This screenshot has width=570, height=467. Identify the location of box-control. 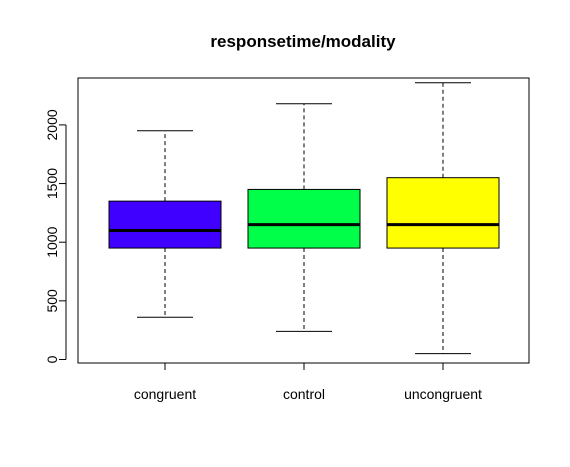
(304, 217).